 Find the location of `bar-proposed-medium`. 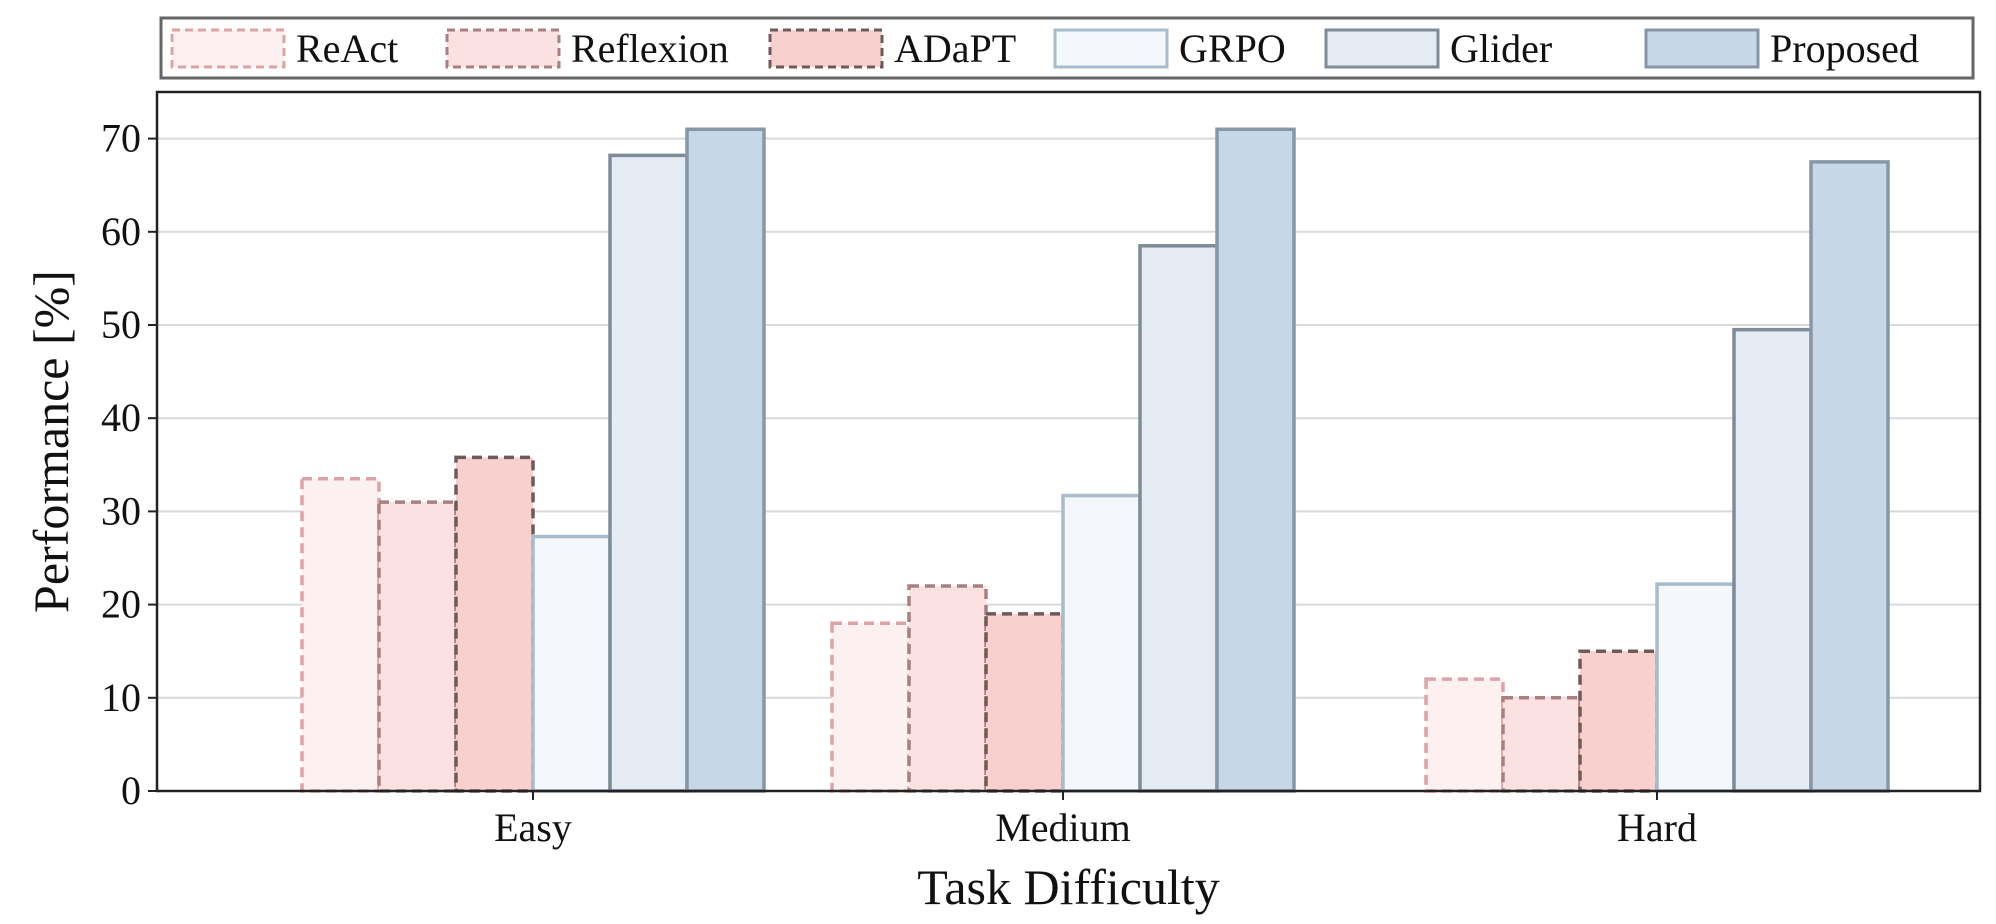

bar-proposed-medium is located at coordinates (1255, 460).